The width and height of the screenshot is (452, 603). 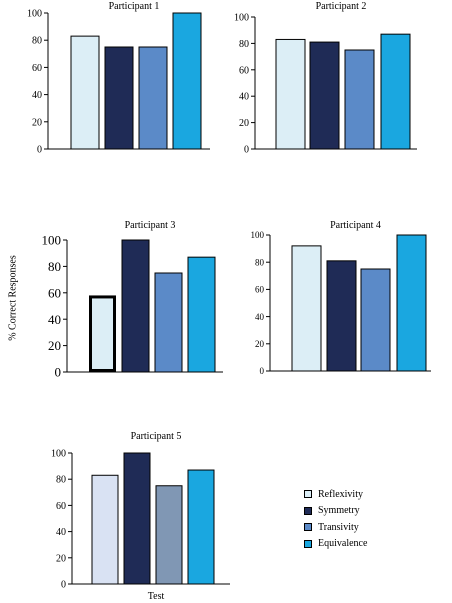 I want to click on panel-5-tick-label-0: 0, so click(x=63, y=585).